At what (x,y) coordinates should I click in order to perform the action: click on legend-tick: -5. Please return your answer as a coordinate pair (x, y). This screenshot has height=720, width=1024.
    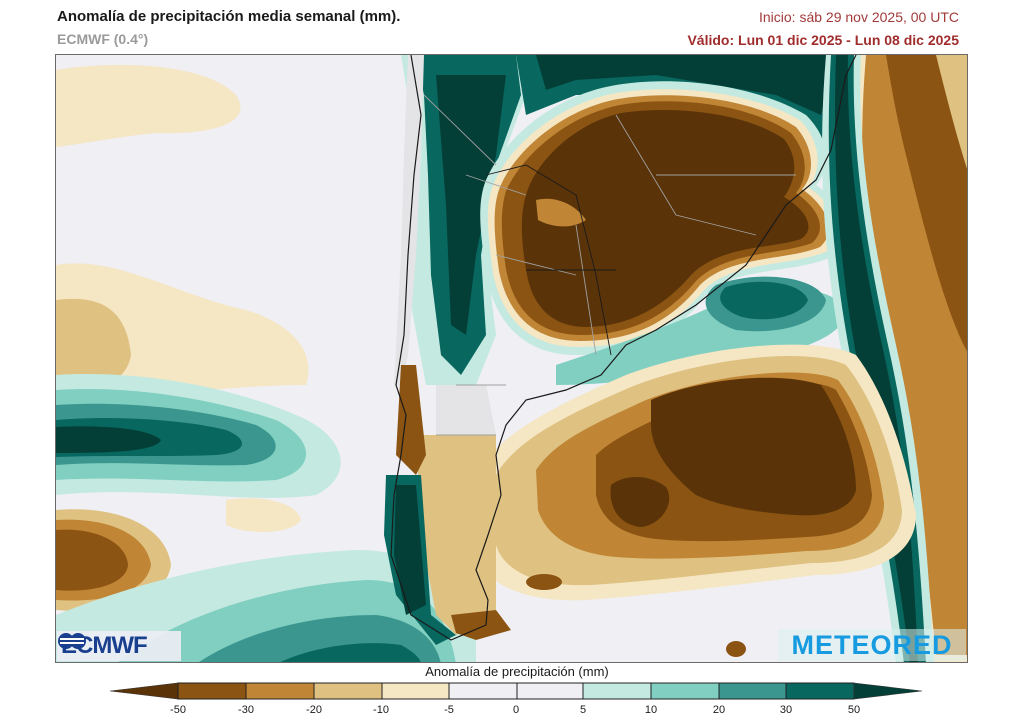
    Looking at the image, I should click on (449, 710).